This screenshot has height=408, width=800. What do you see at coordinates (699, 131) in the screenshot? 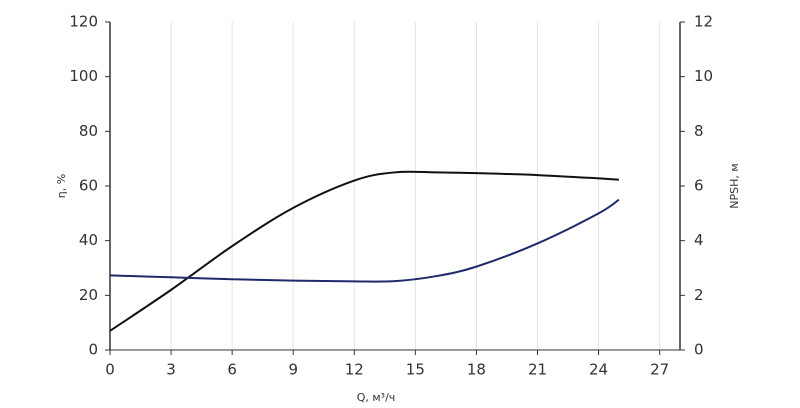
I see `y2-tick-label: 8` at bounding box center [699, 131].